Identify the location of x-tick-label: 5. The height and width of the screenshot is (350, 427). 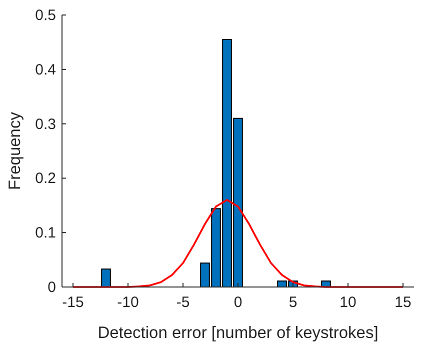
(293, 302).